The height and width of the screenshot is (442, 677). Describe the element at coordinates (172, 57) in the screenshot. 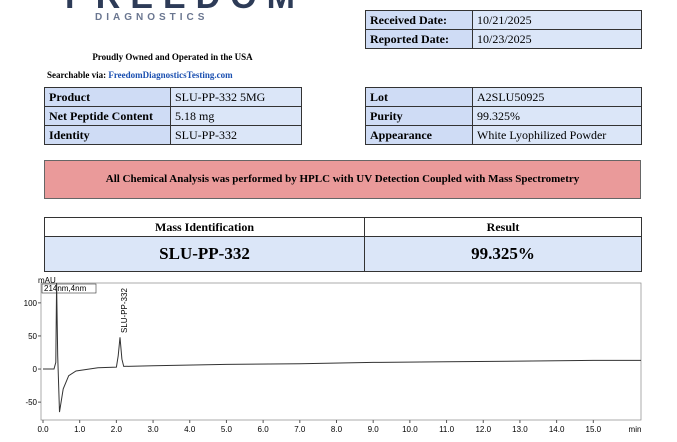

I see `tagline: Proudly Owned and Operated in the USA` at that location.